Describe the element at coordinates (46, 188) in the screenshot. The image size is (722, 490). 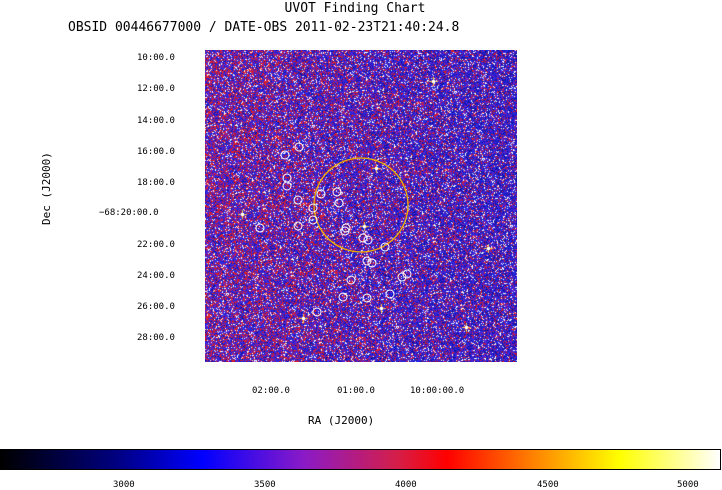
I see `y-axis-label: Dec (J2000)` at that location.